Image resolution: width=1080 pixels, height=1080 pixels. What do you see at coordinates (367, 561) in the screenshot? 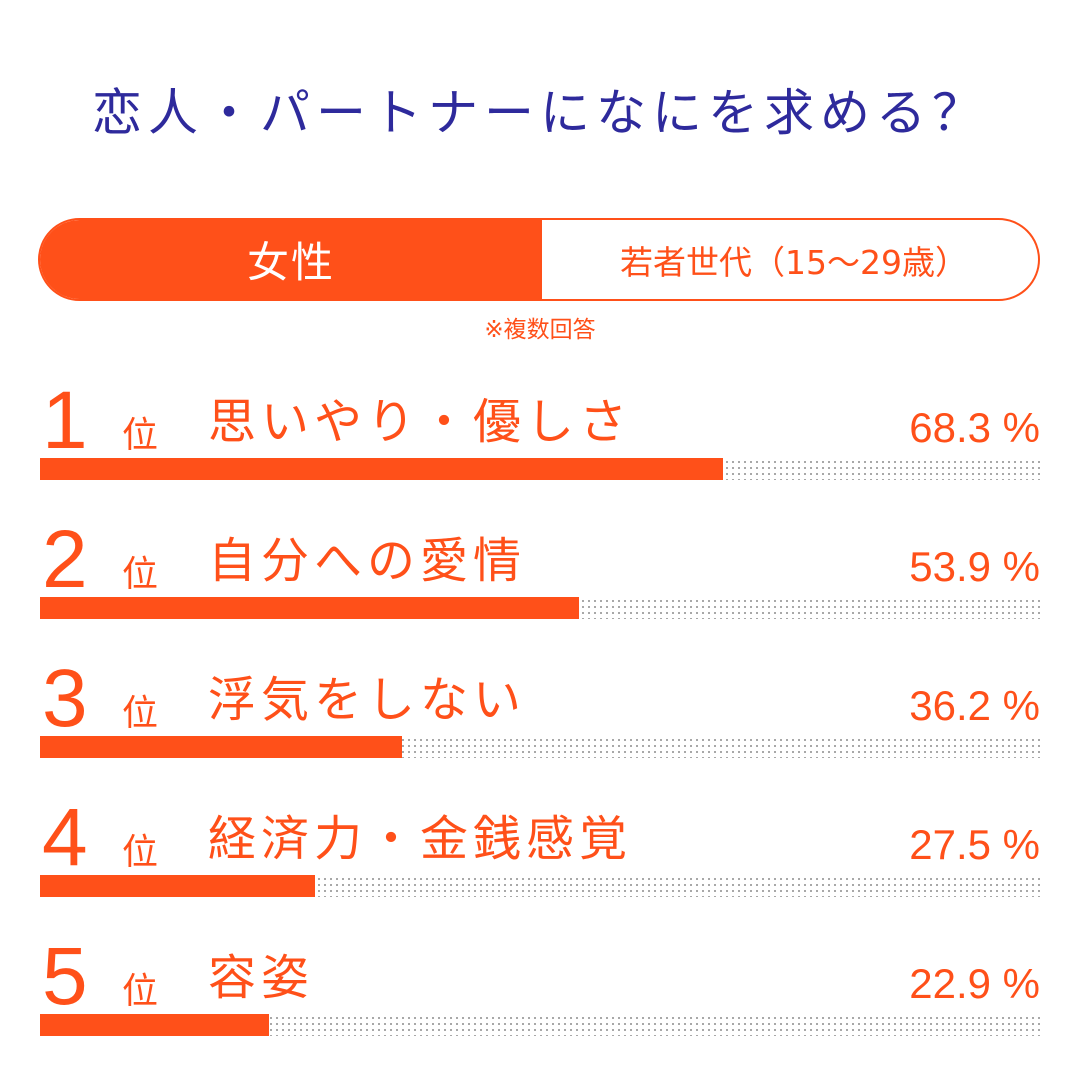
I see `category-label: 自分への愛情` at bounding box center [367, 561].